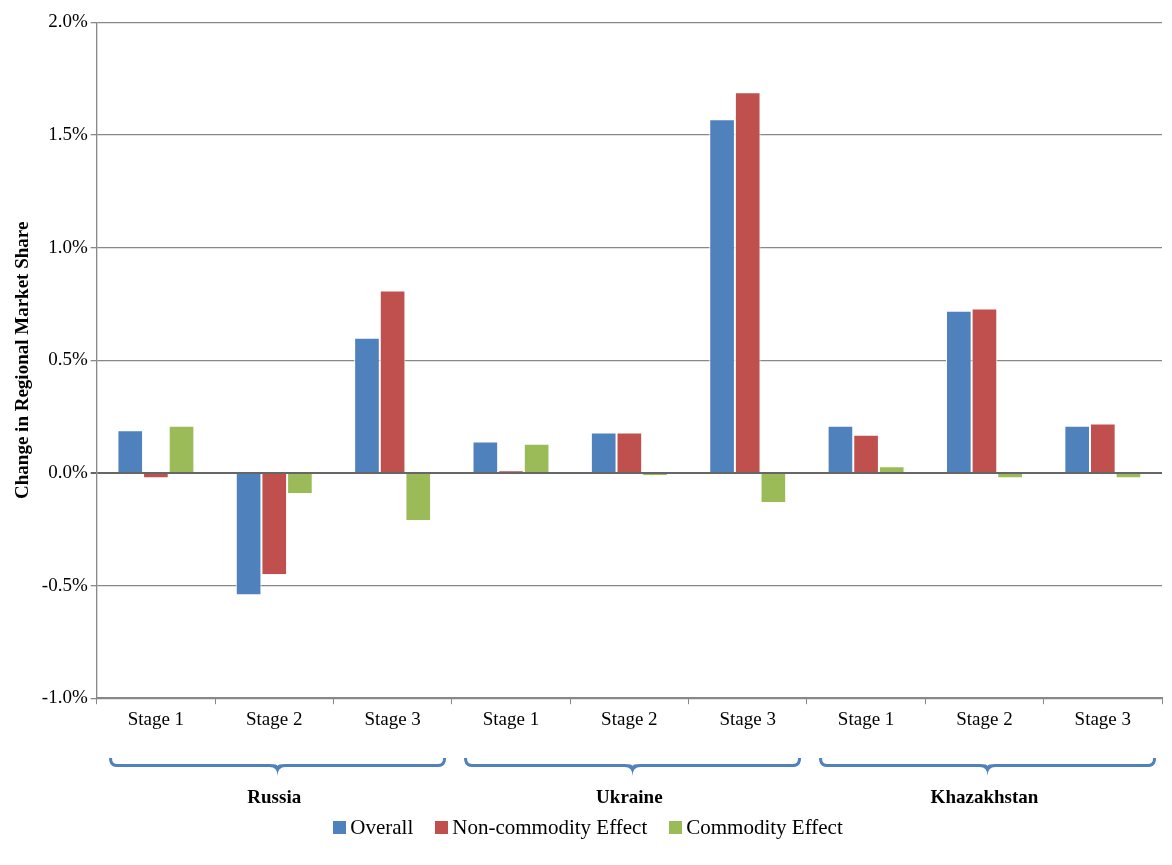  I want to click on y-axis-title: Change in Regional Market Share, so click(22, 360).